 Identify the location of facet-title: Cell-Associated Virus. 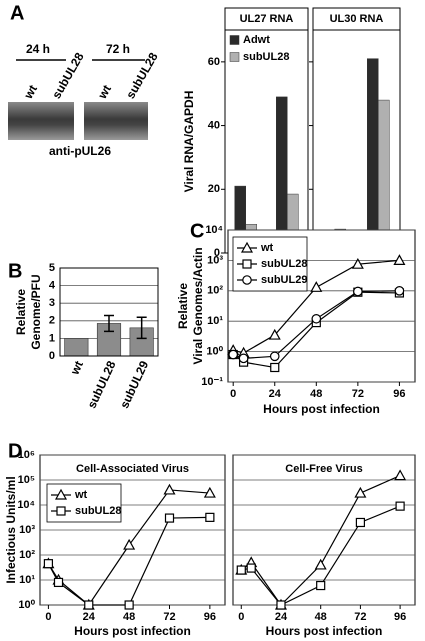
(132, 469).